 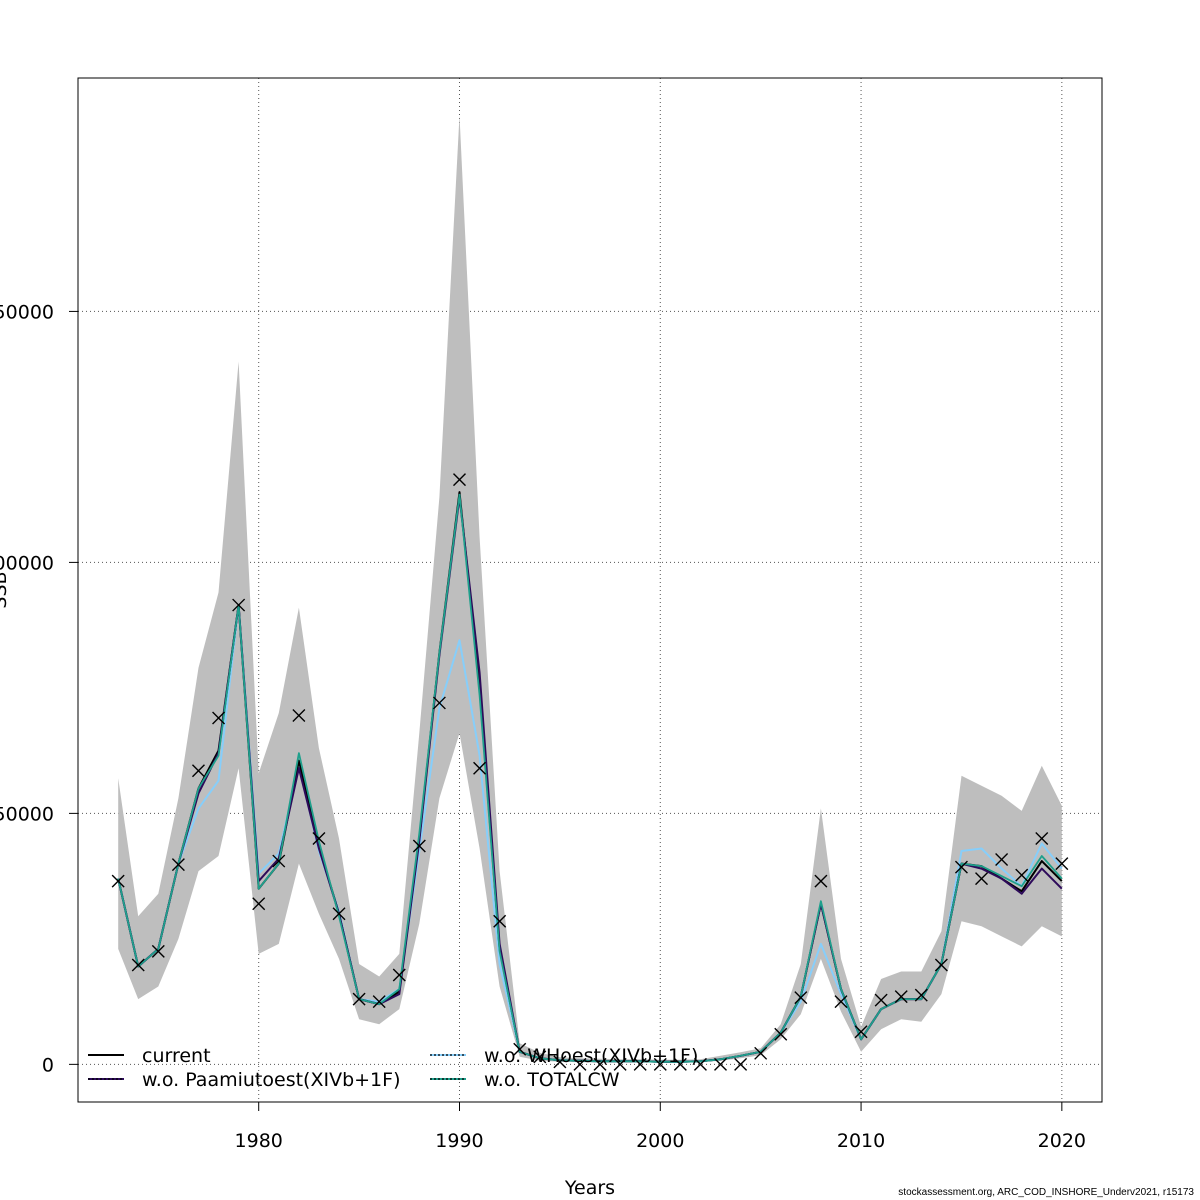 I want to click on x-tick-label: 2000, so click(x=660, y=1141).